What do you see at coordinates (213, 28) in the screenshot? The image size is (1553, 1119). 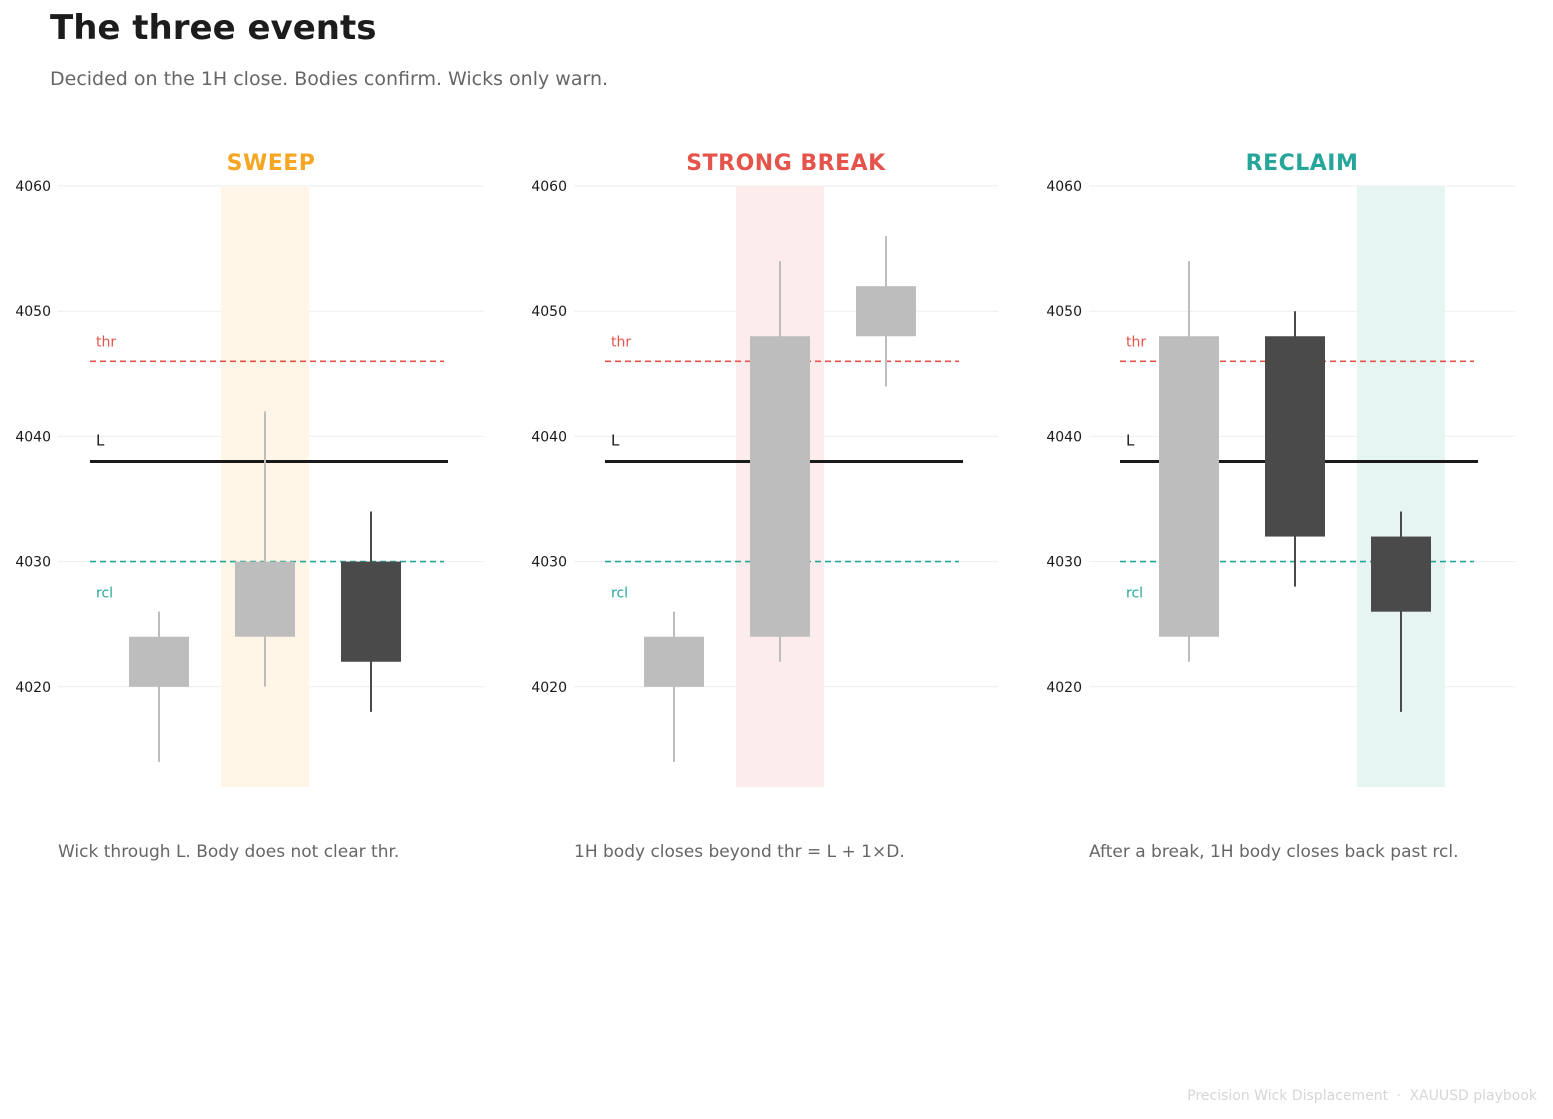 I see `page-title: The three events` at bounding box center [213, 28].